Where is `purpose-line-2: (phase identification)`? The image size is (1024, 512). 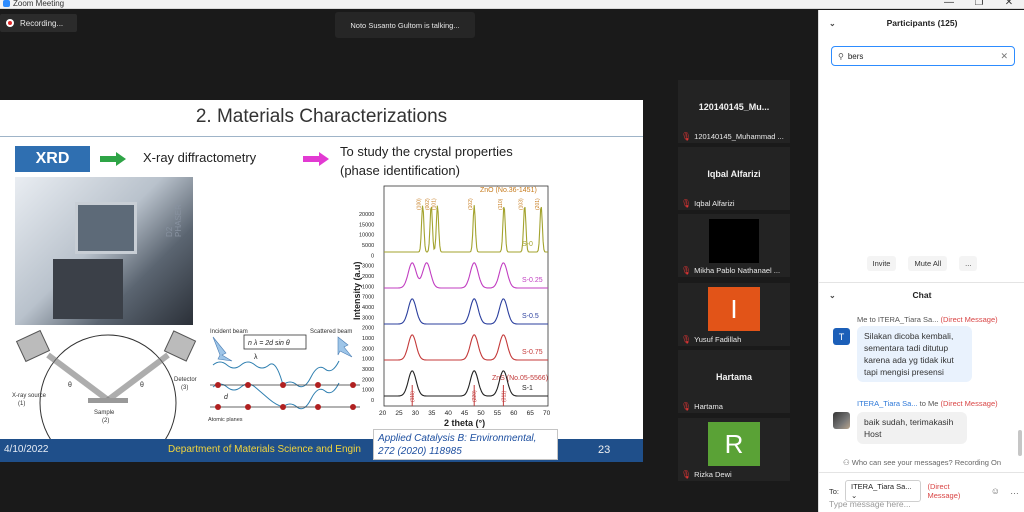 purpose-line-2: (phase identification) is located at coordinates (400, 170).